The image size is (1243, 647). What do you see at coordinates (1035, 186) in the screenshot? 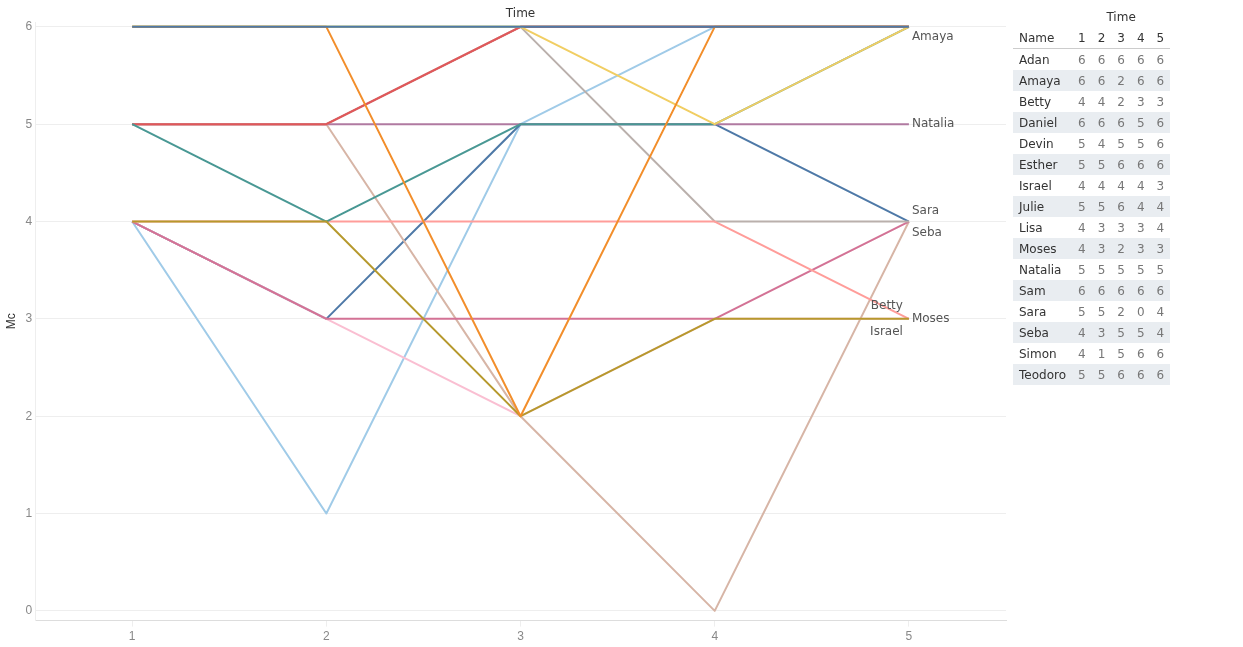
I see `y-tick-label: Israel` at bounding box center [1035, 186].